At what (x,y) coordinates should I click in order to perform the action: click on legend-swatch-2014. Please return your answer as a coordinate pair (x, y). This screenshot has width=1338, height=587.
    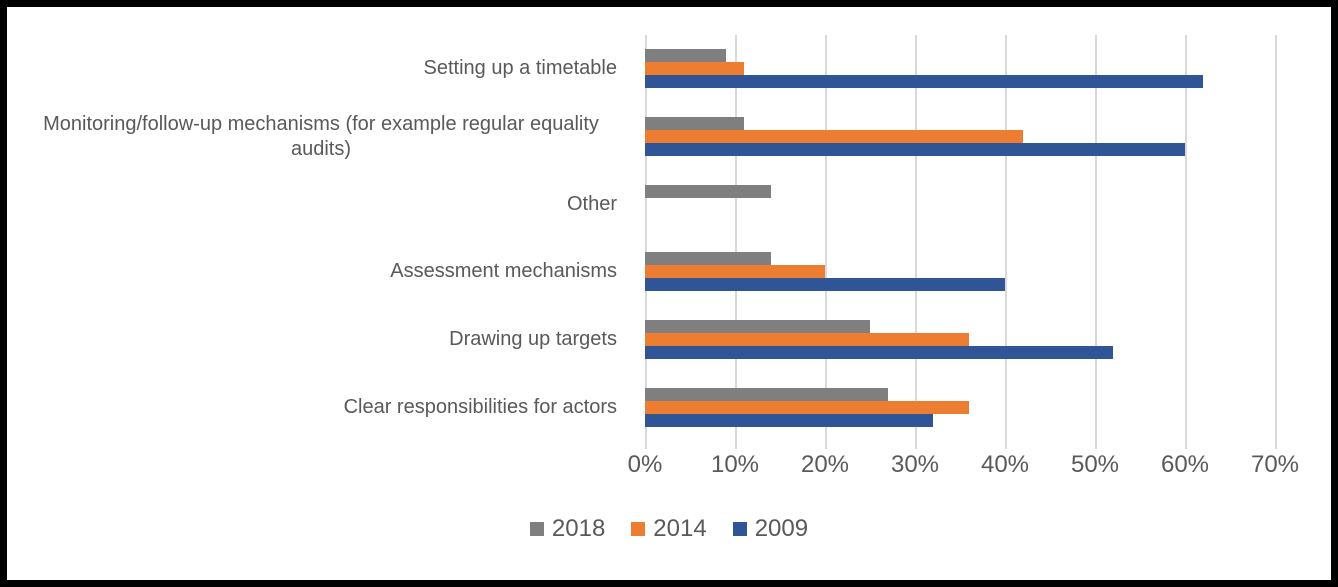
    Looking at the image, I should click on (638, 529).